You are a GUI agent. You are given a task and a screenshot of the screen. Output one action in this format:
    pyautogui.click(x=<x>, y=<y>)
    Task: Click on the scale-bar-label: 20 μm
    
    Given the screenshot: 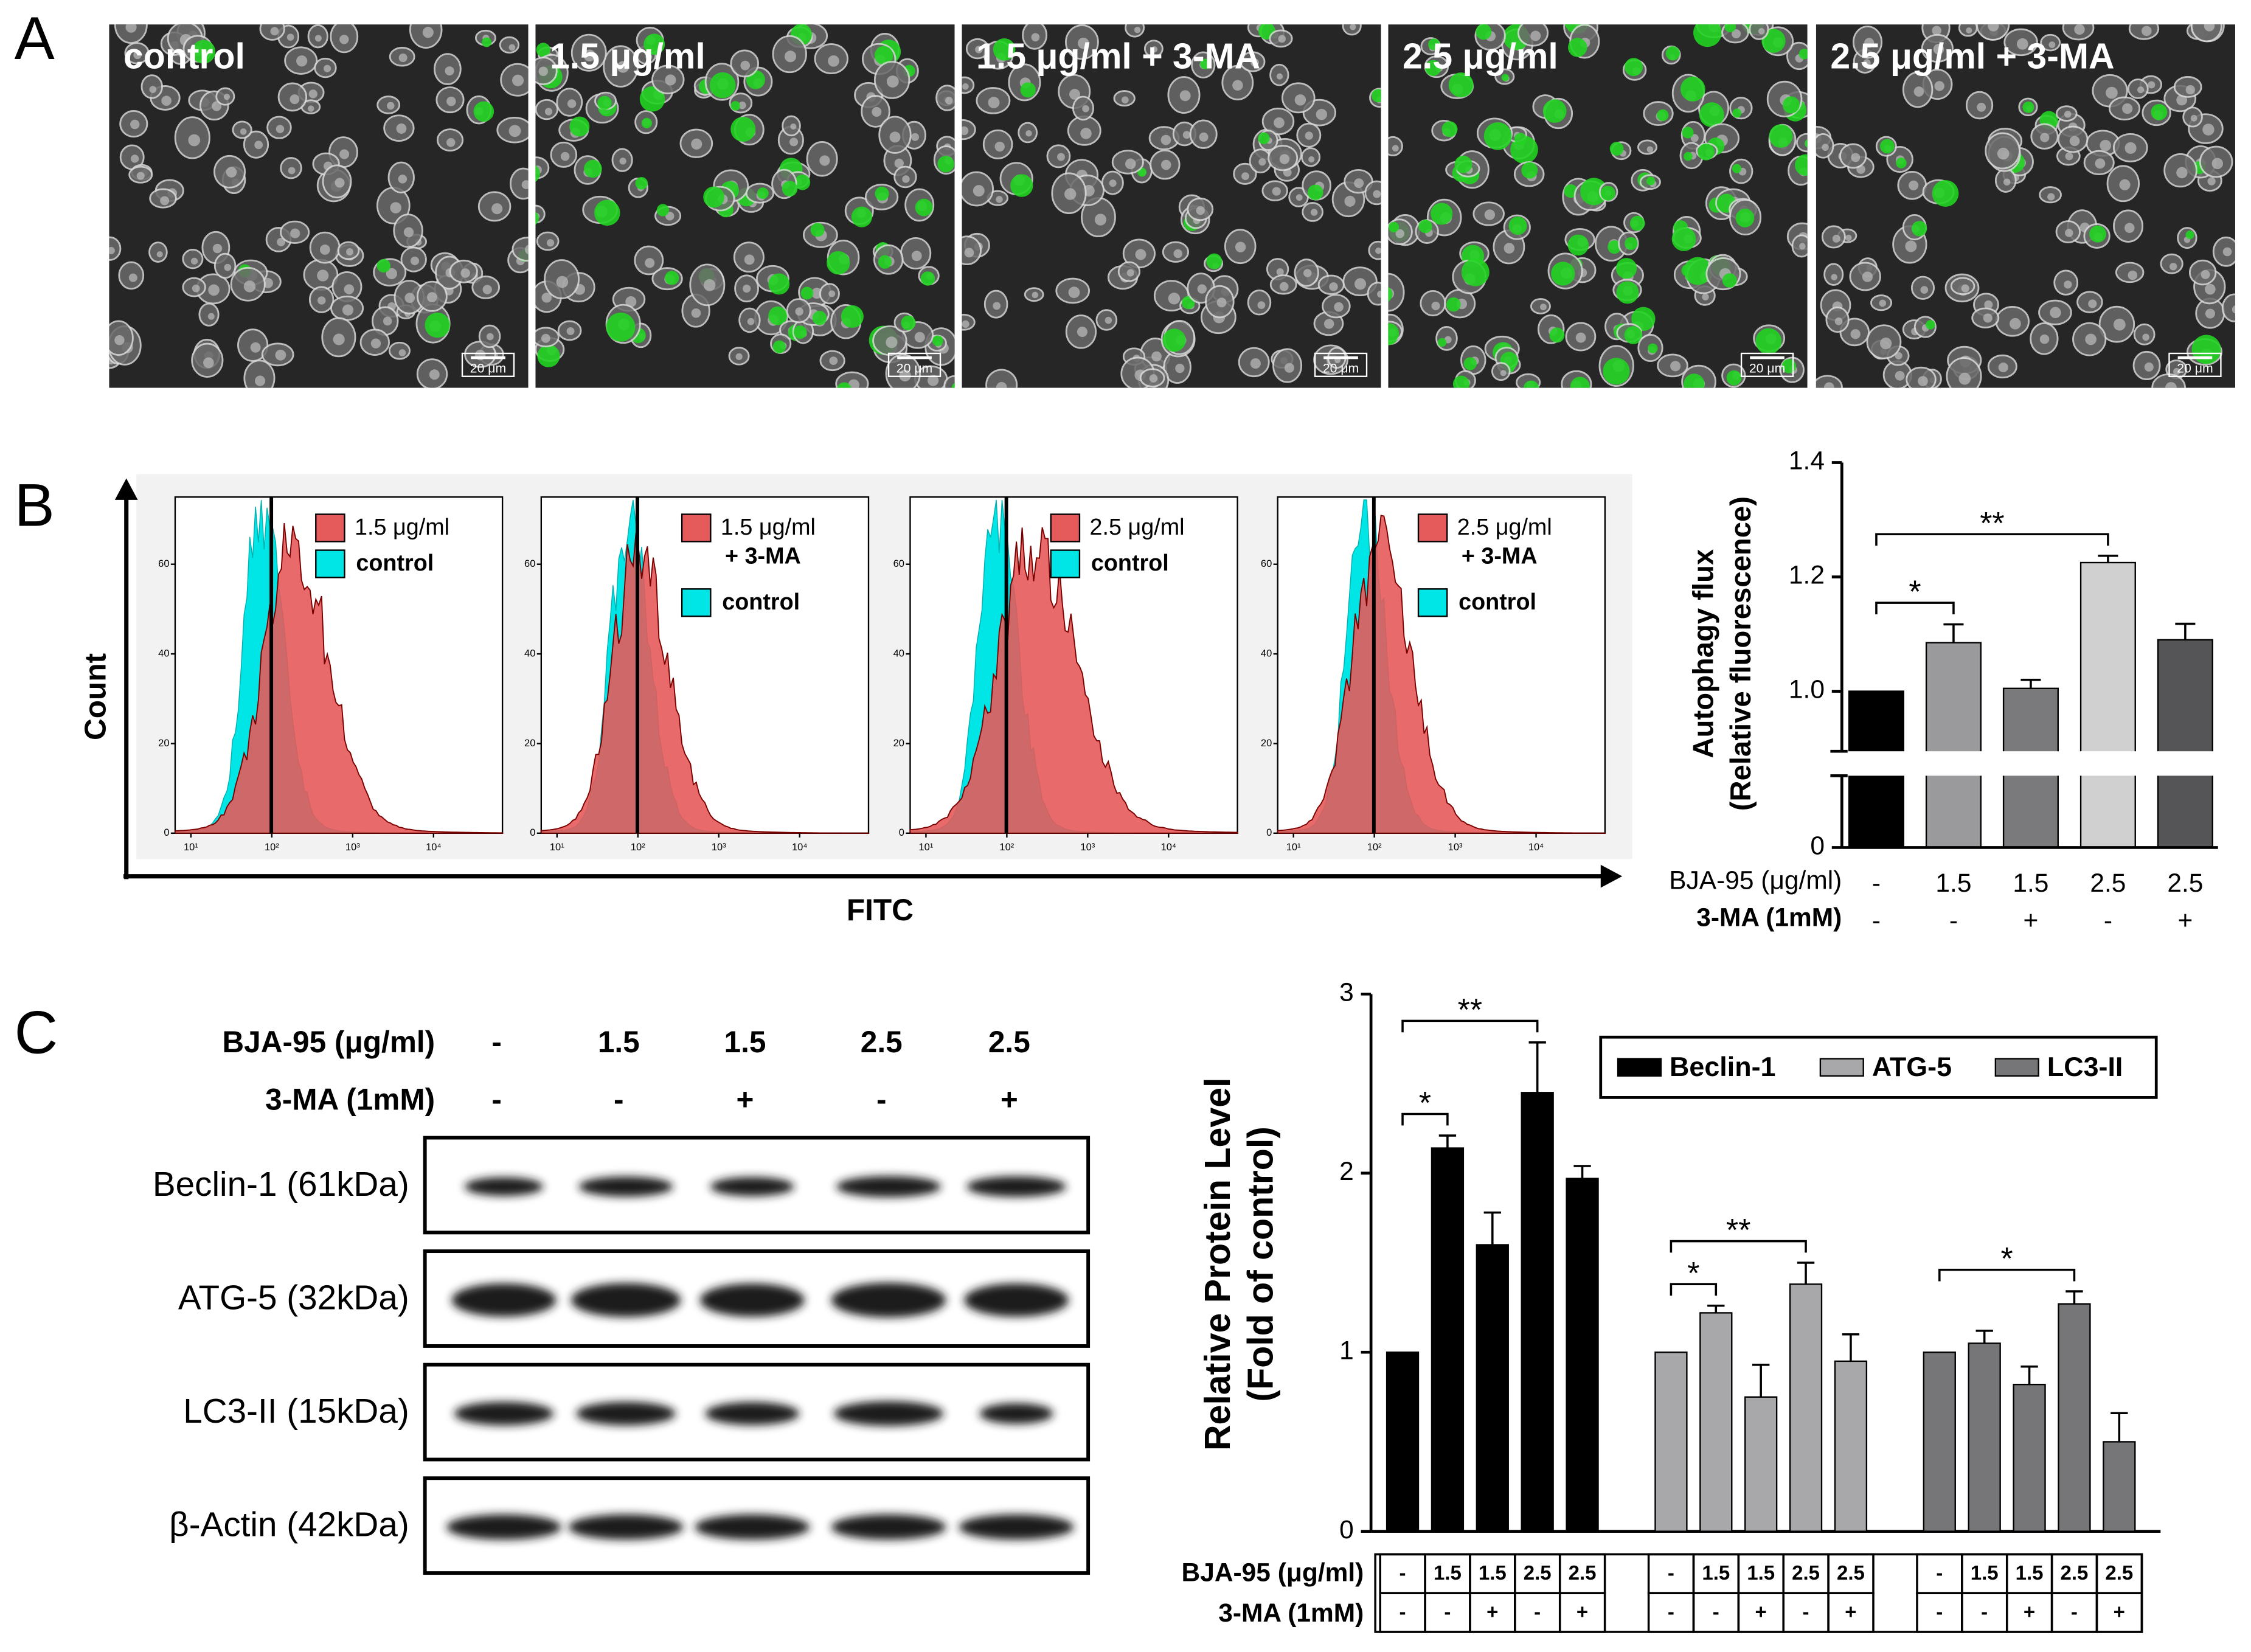 What is the action you would take?
    pyautogui.click(x=1767, y=368)
    